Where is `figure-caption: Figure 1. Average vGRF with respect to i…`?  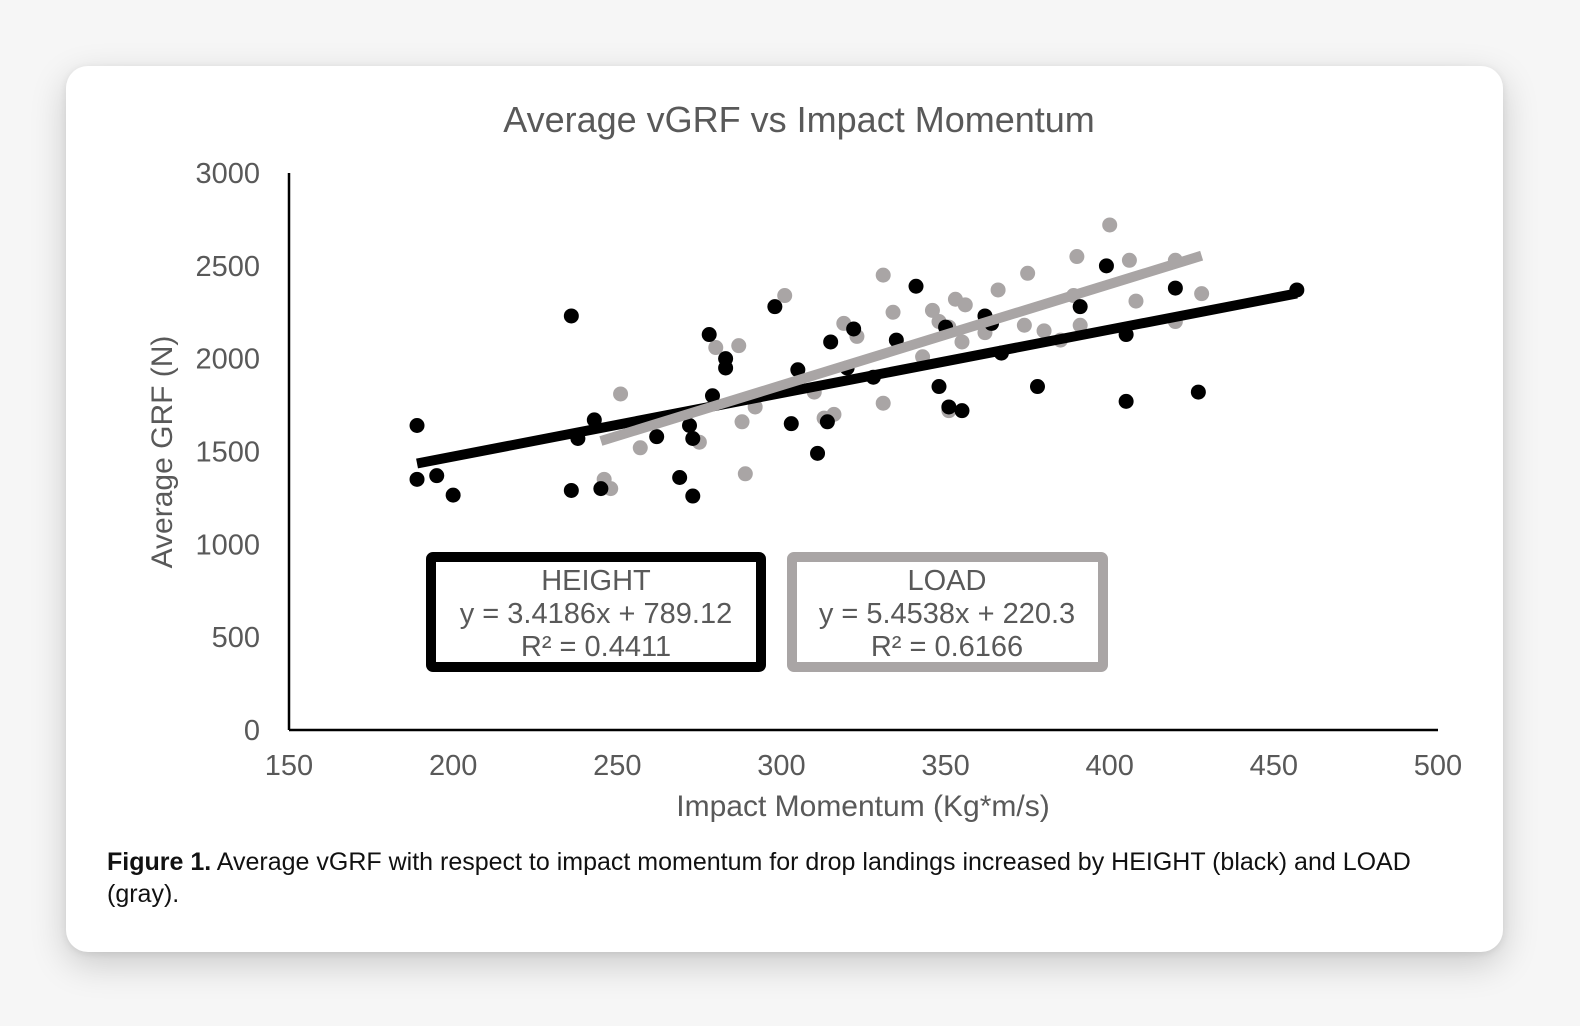 figure-caption: Figure 1. Average vGRF with respect to i… is located at coordinates (787, 878).